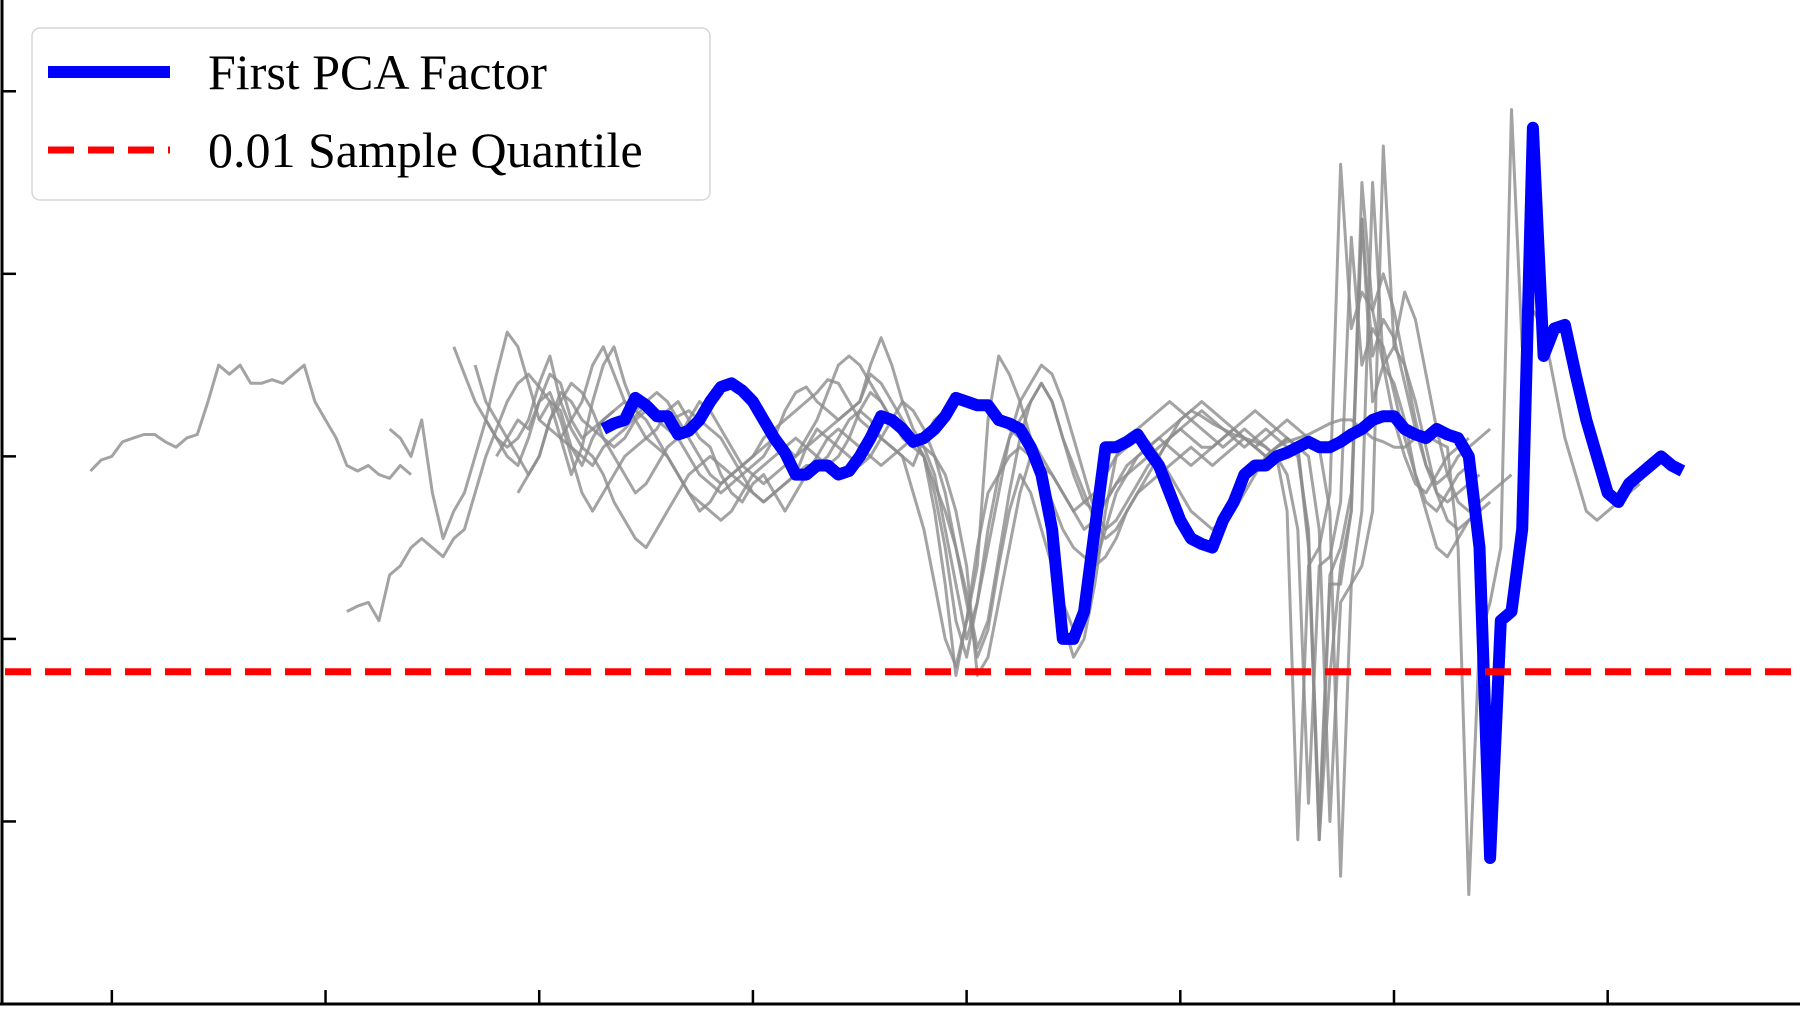 This screenshot has height=1009, width=1800. I want to click on legend-box, so click(371, 114).